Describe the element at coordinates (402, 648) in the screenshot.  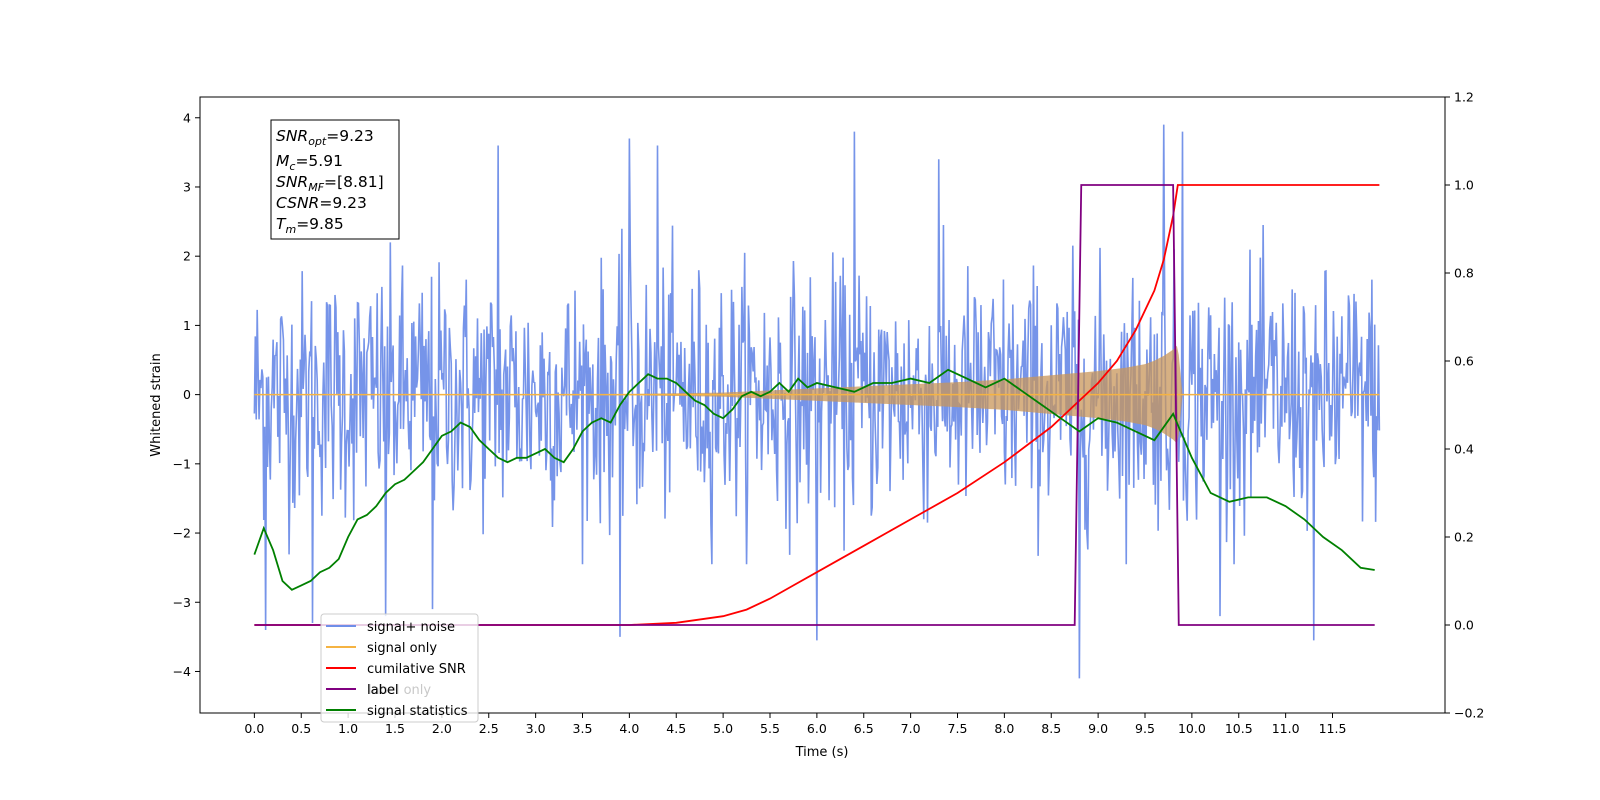
I see `legend-label-signal-only: signal only` at that location.